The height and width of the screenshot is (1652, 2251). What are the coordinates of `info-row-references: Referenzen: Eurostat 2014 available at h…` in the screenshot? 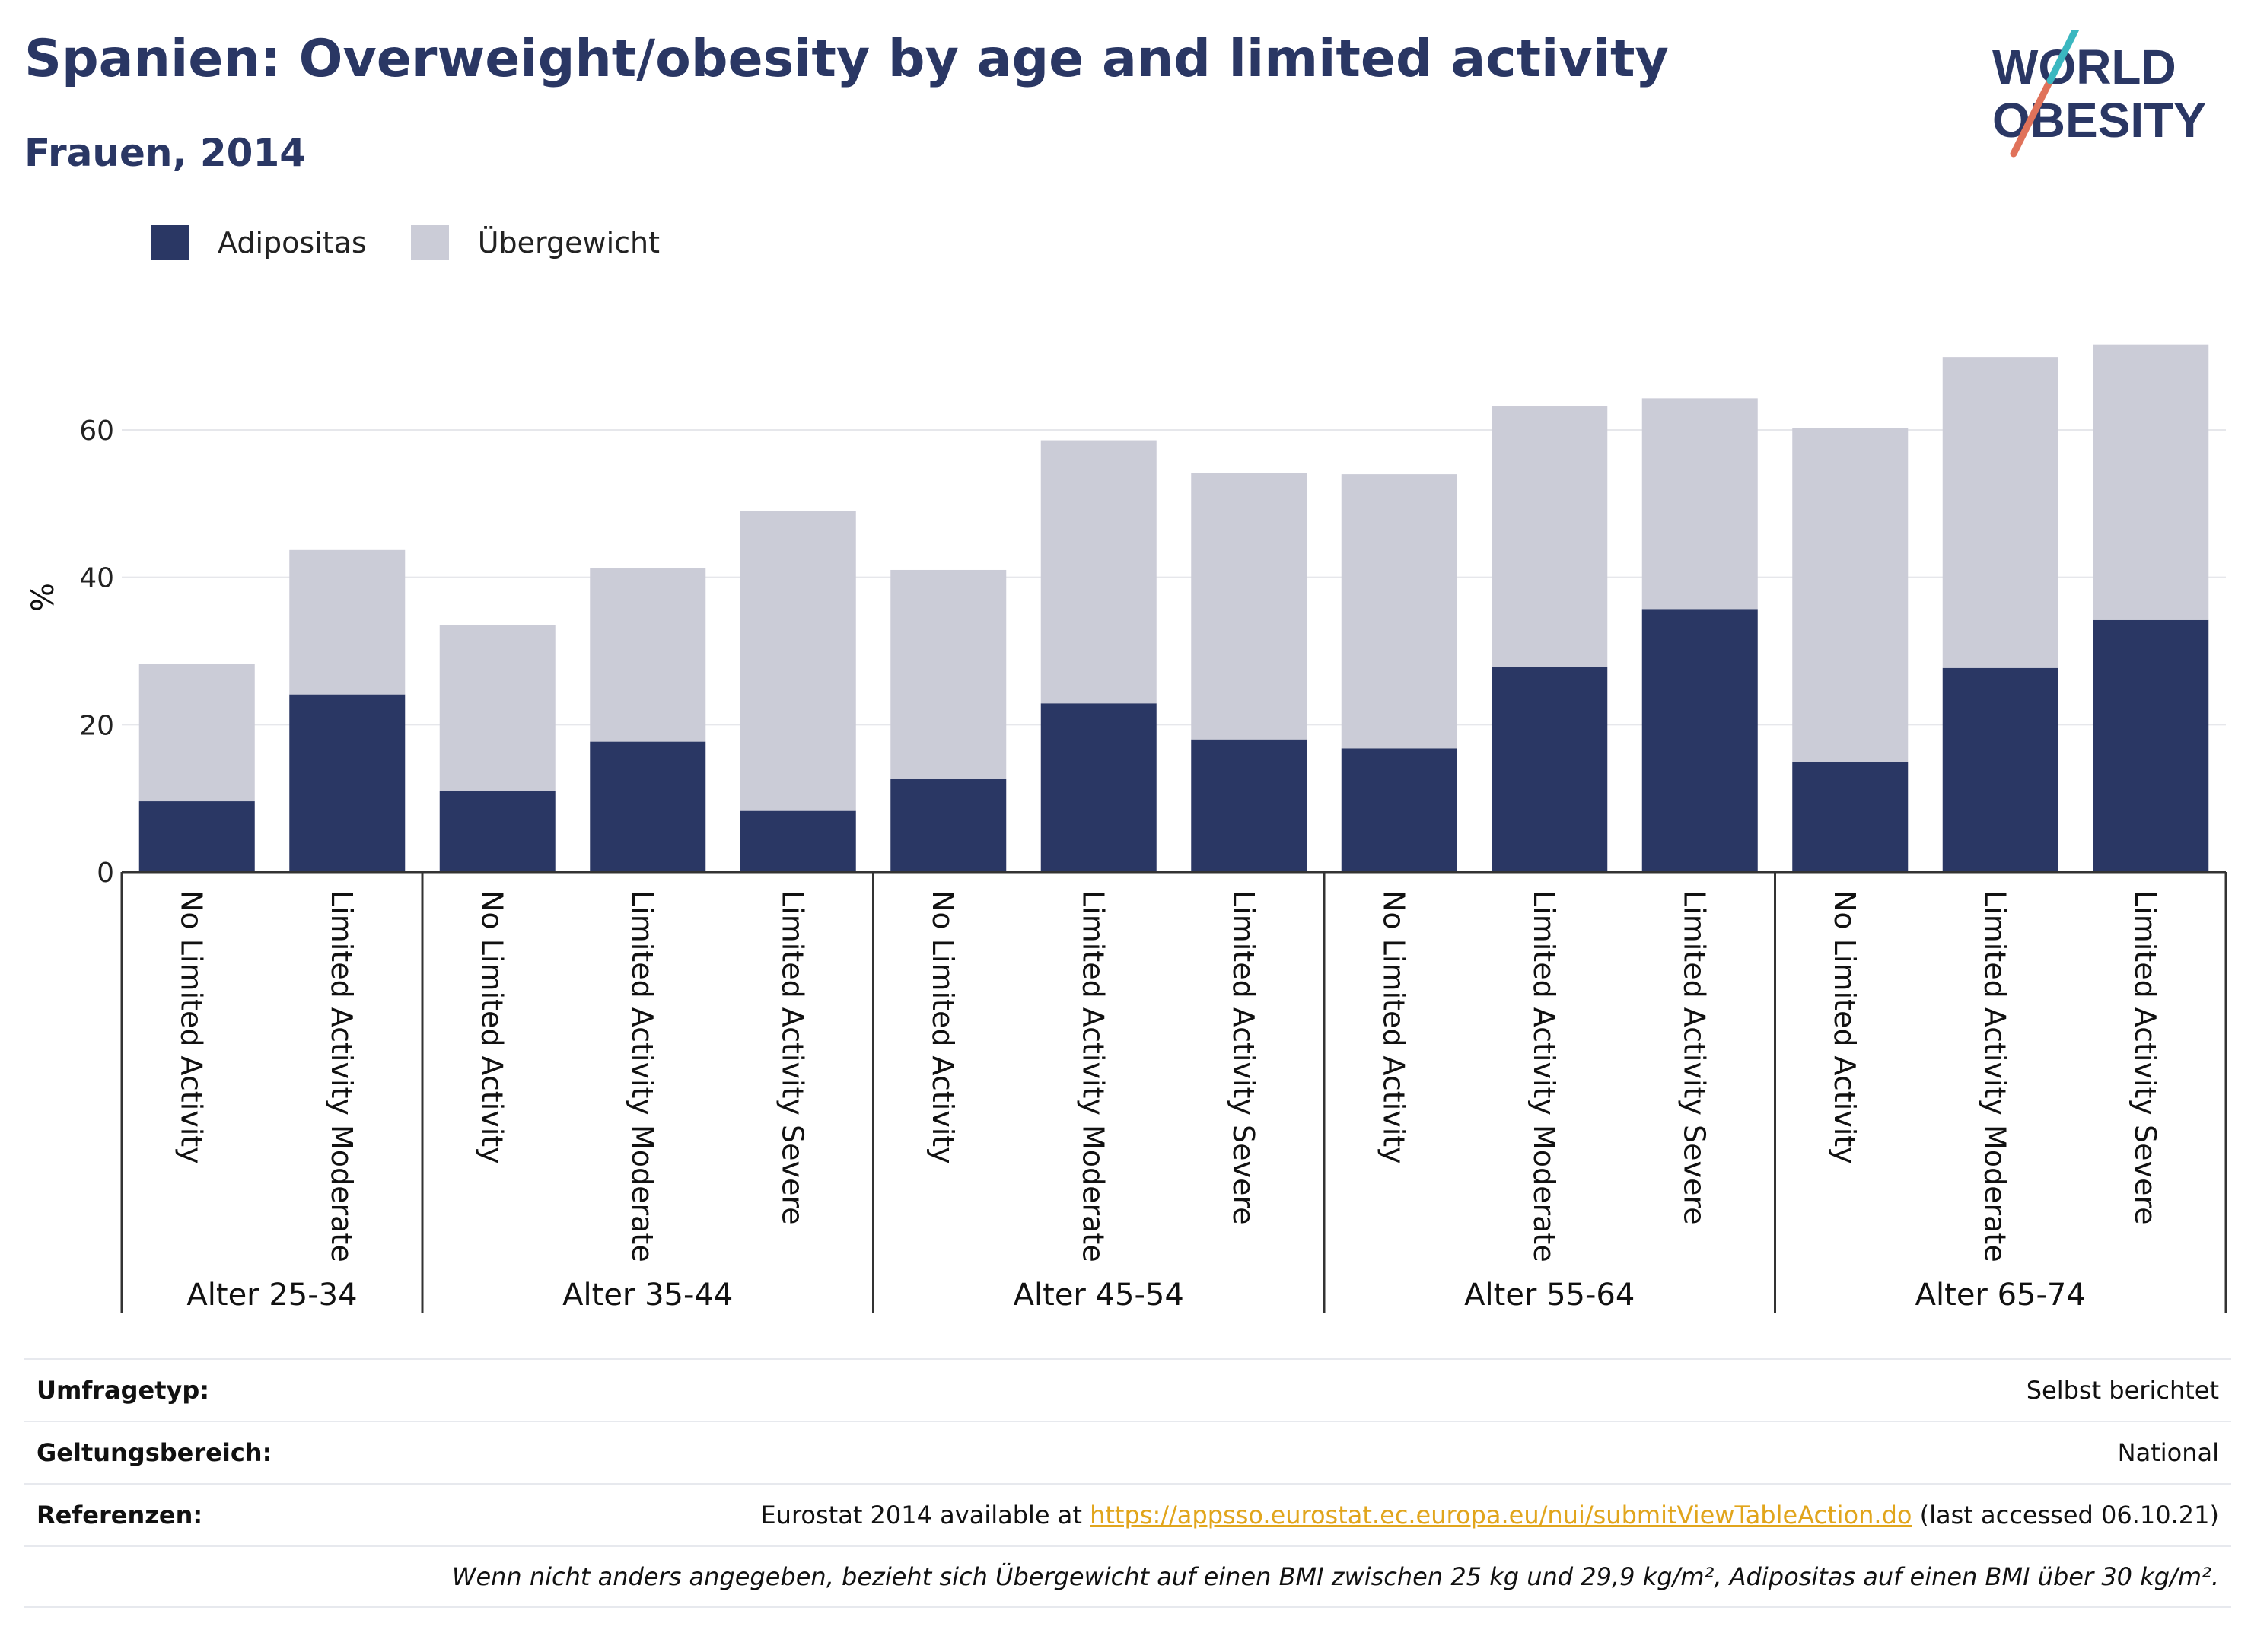 It's located at (1127, 1514).